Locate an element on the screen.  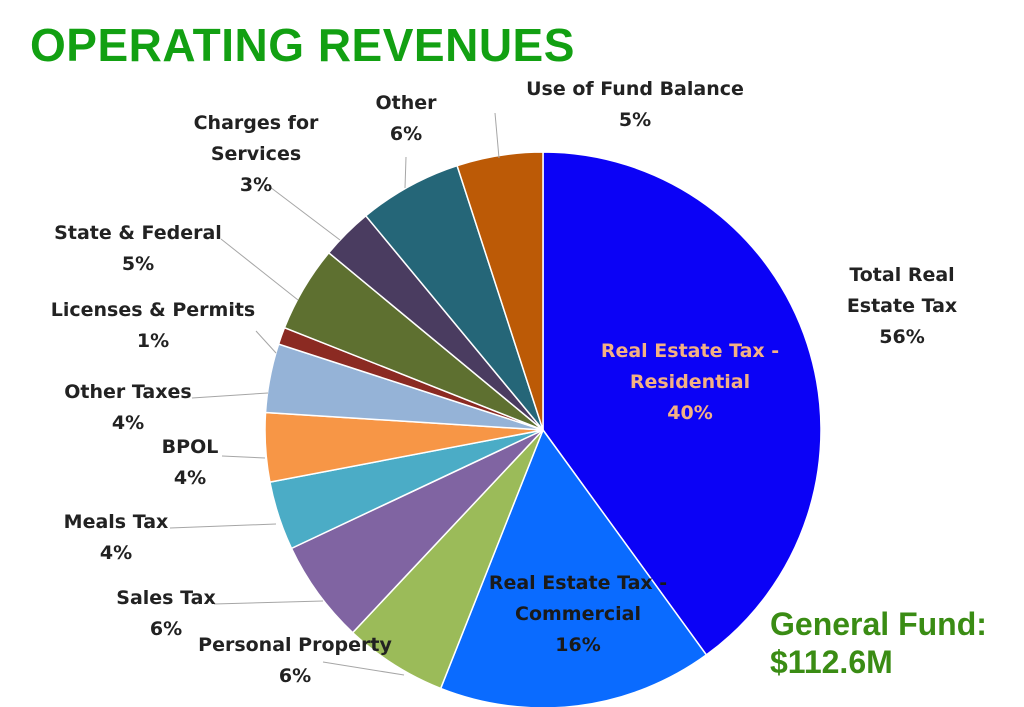
slice-label-other-taxes: Other Taxes 4% is located at coordinates (127, 407).